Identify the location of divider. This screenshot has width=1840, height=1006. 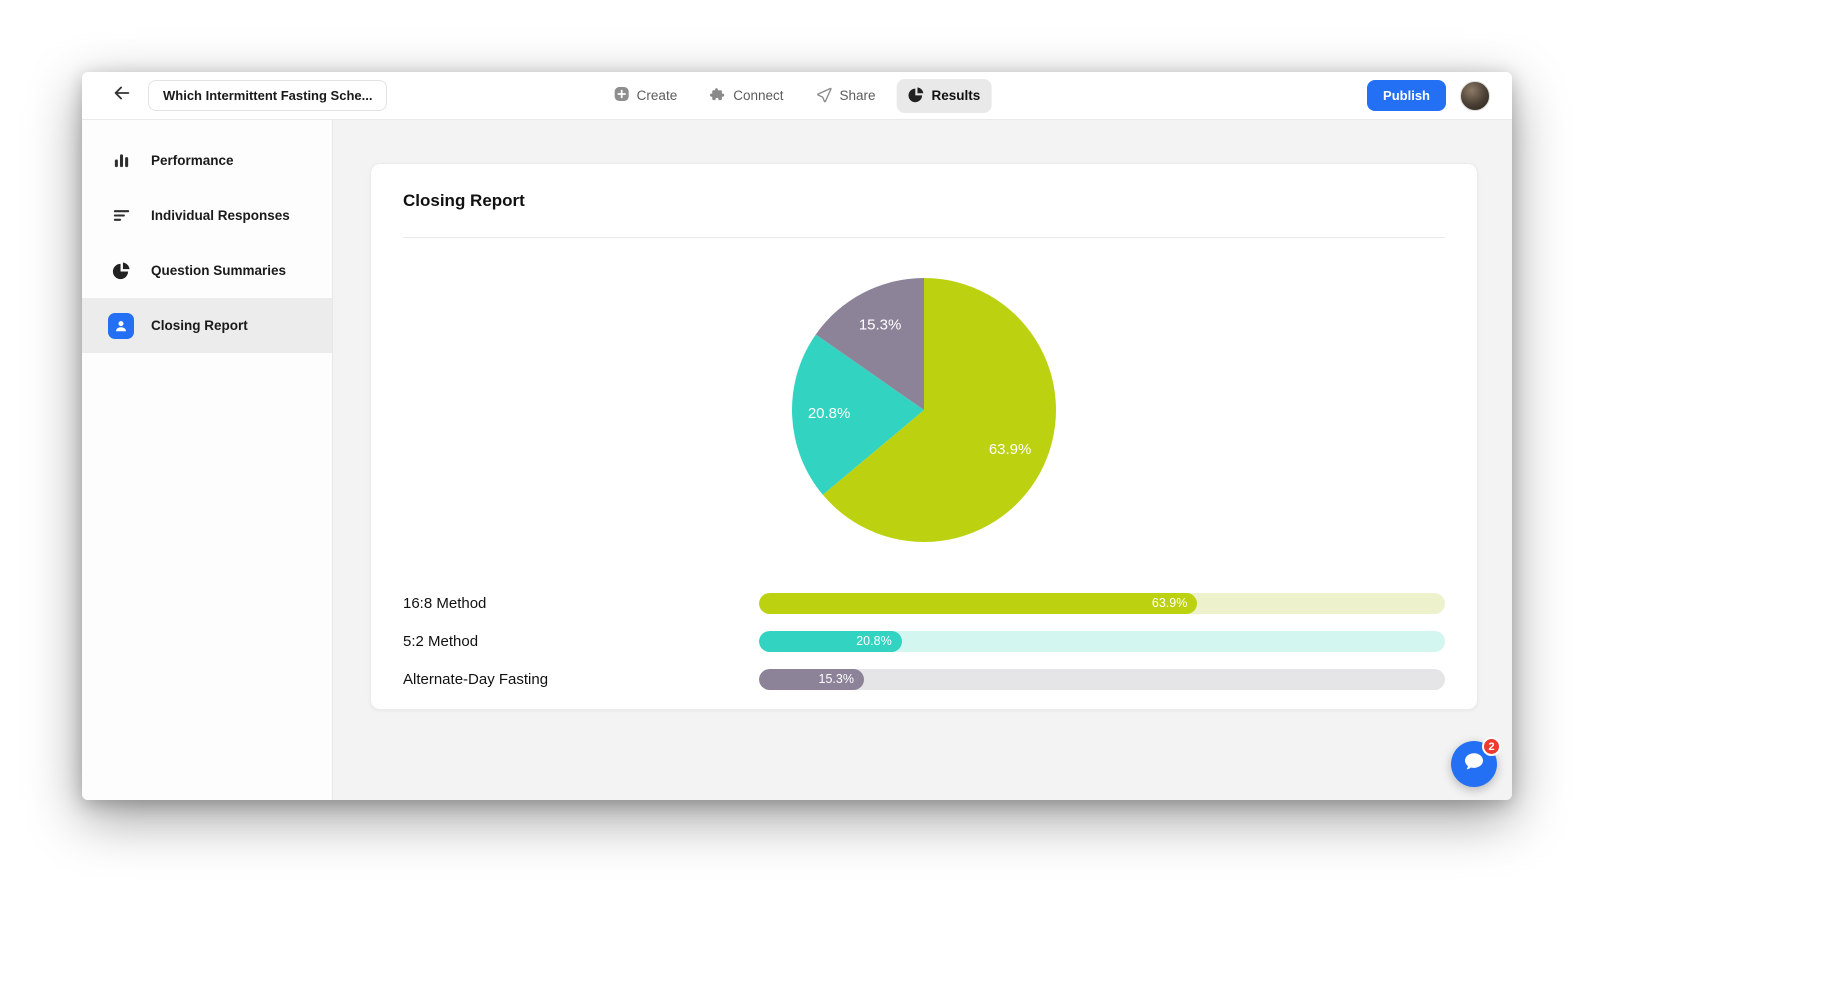
(924, 237).